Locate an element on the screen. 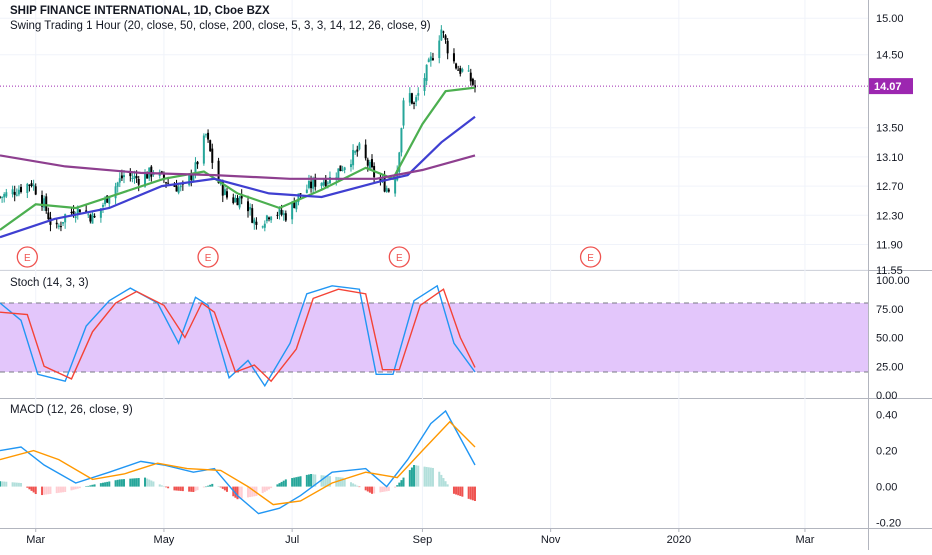 The width and height of the screenshot is (932, 555). price-tick-label: 14.50 is located at coordinates (890, 56).